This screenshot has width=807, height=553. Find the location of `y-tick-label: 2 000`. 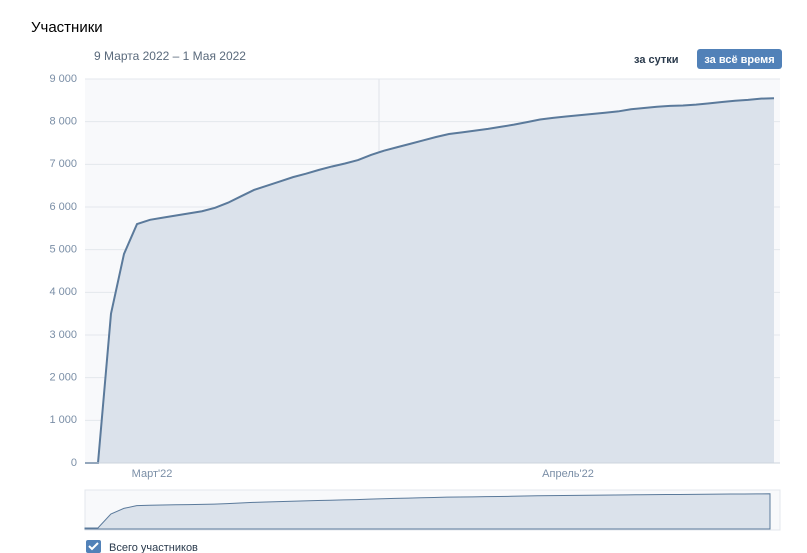

y-tick-label: 2 000 is located at coordinates (63, 378).